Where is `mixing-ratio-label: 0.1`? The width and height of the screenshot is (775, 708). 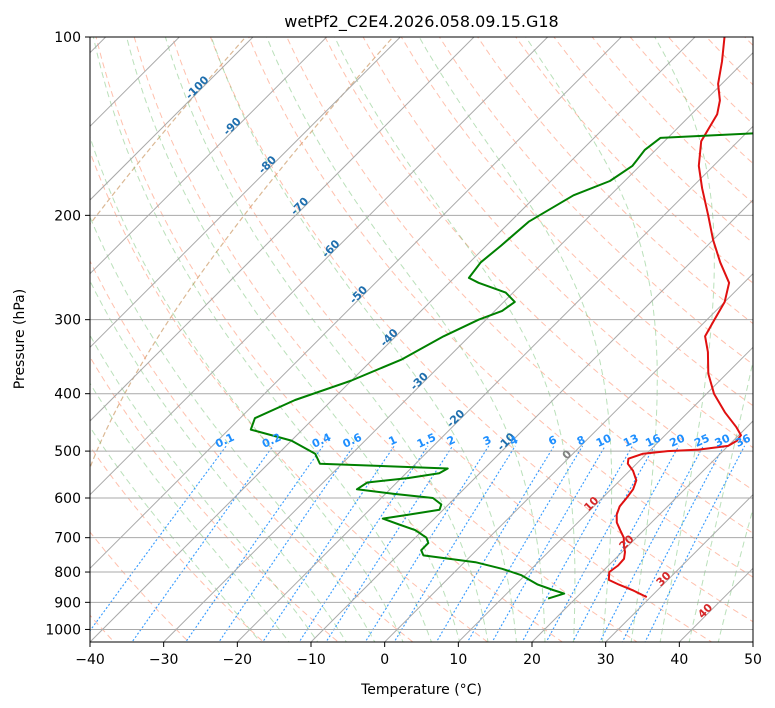
mixing-ratio-label: 0.1 is located at coordinates (224, 441).